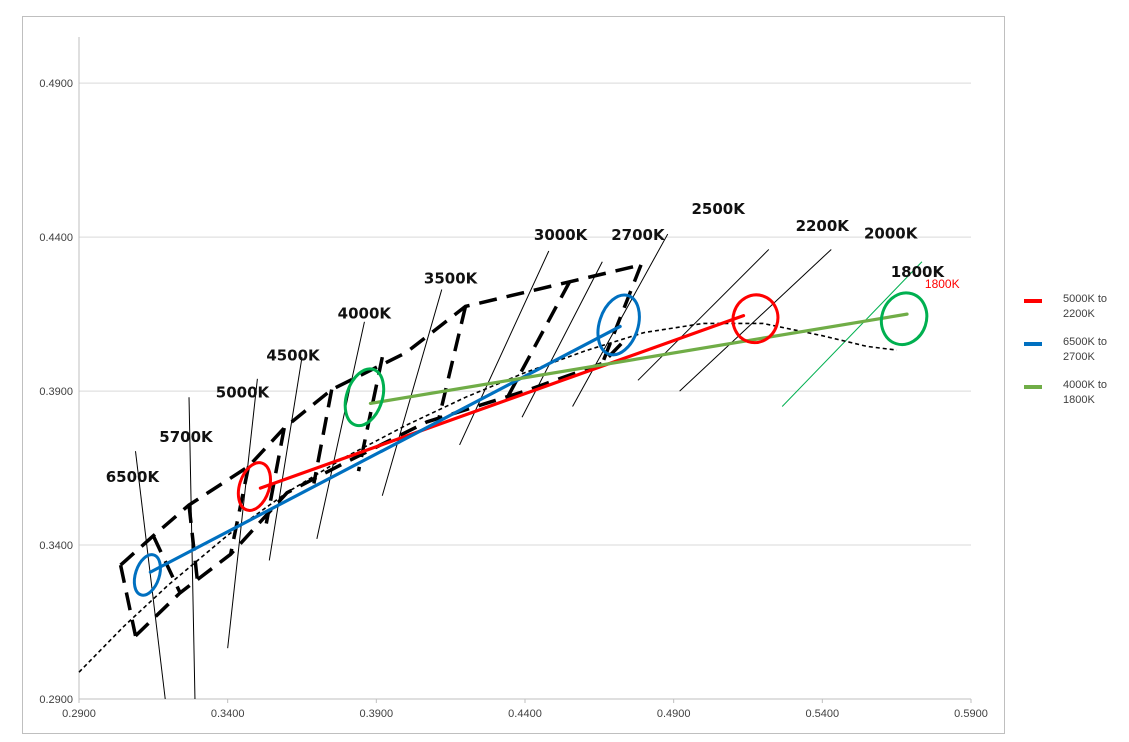 Image resolution: width=1129 pixels, height=742 pixels. I want to click on cct-label-5000K: 5000K, so click(243, 392).